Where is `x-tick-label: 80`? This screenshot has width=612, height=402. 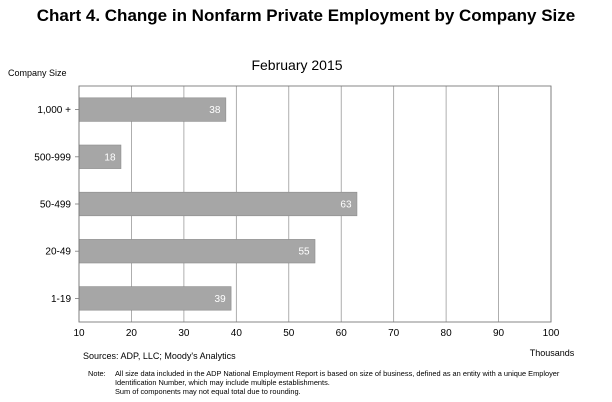
x-tick-label: 80 is located at coordinates (447, 333).